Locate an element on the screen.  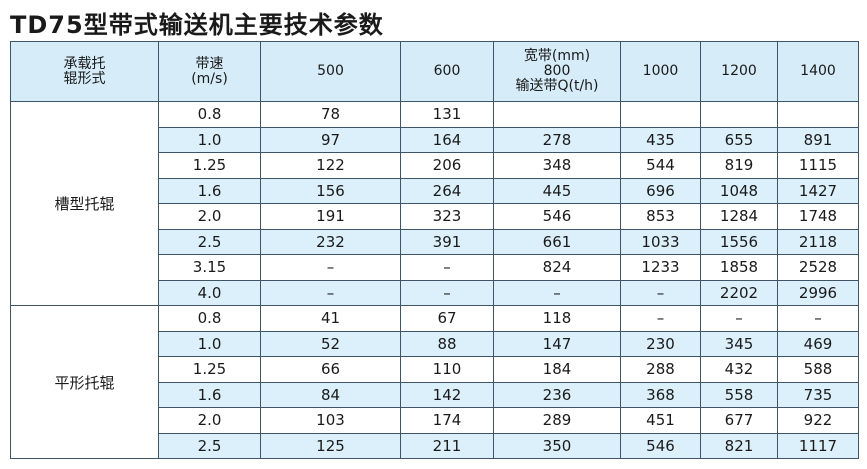
table-cell: 1117 is located at coordinates (818, 445).